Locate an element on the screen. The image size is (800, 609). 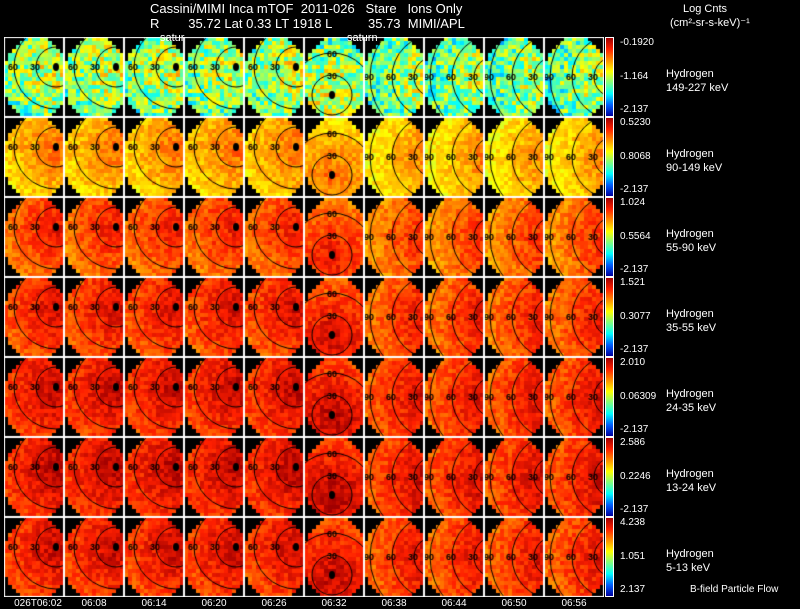
colorbar-cmax-label: 2.586 is located at coordinates (633, 442).